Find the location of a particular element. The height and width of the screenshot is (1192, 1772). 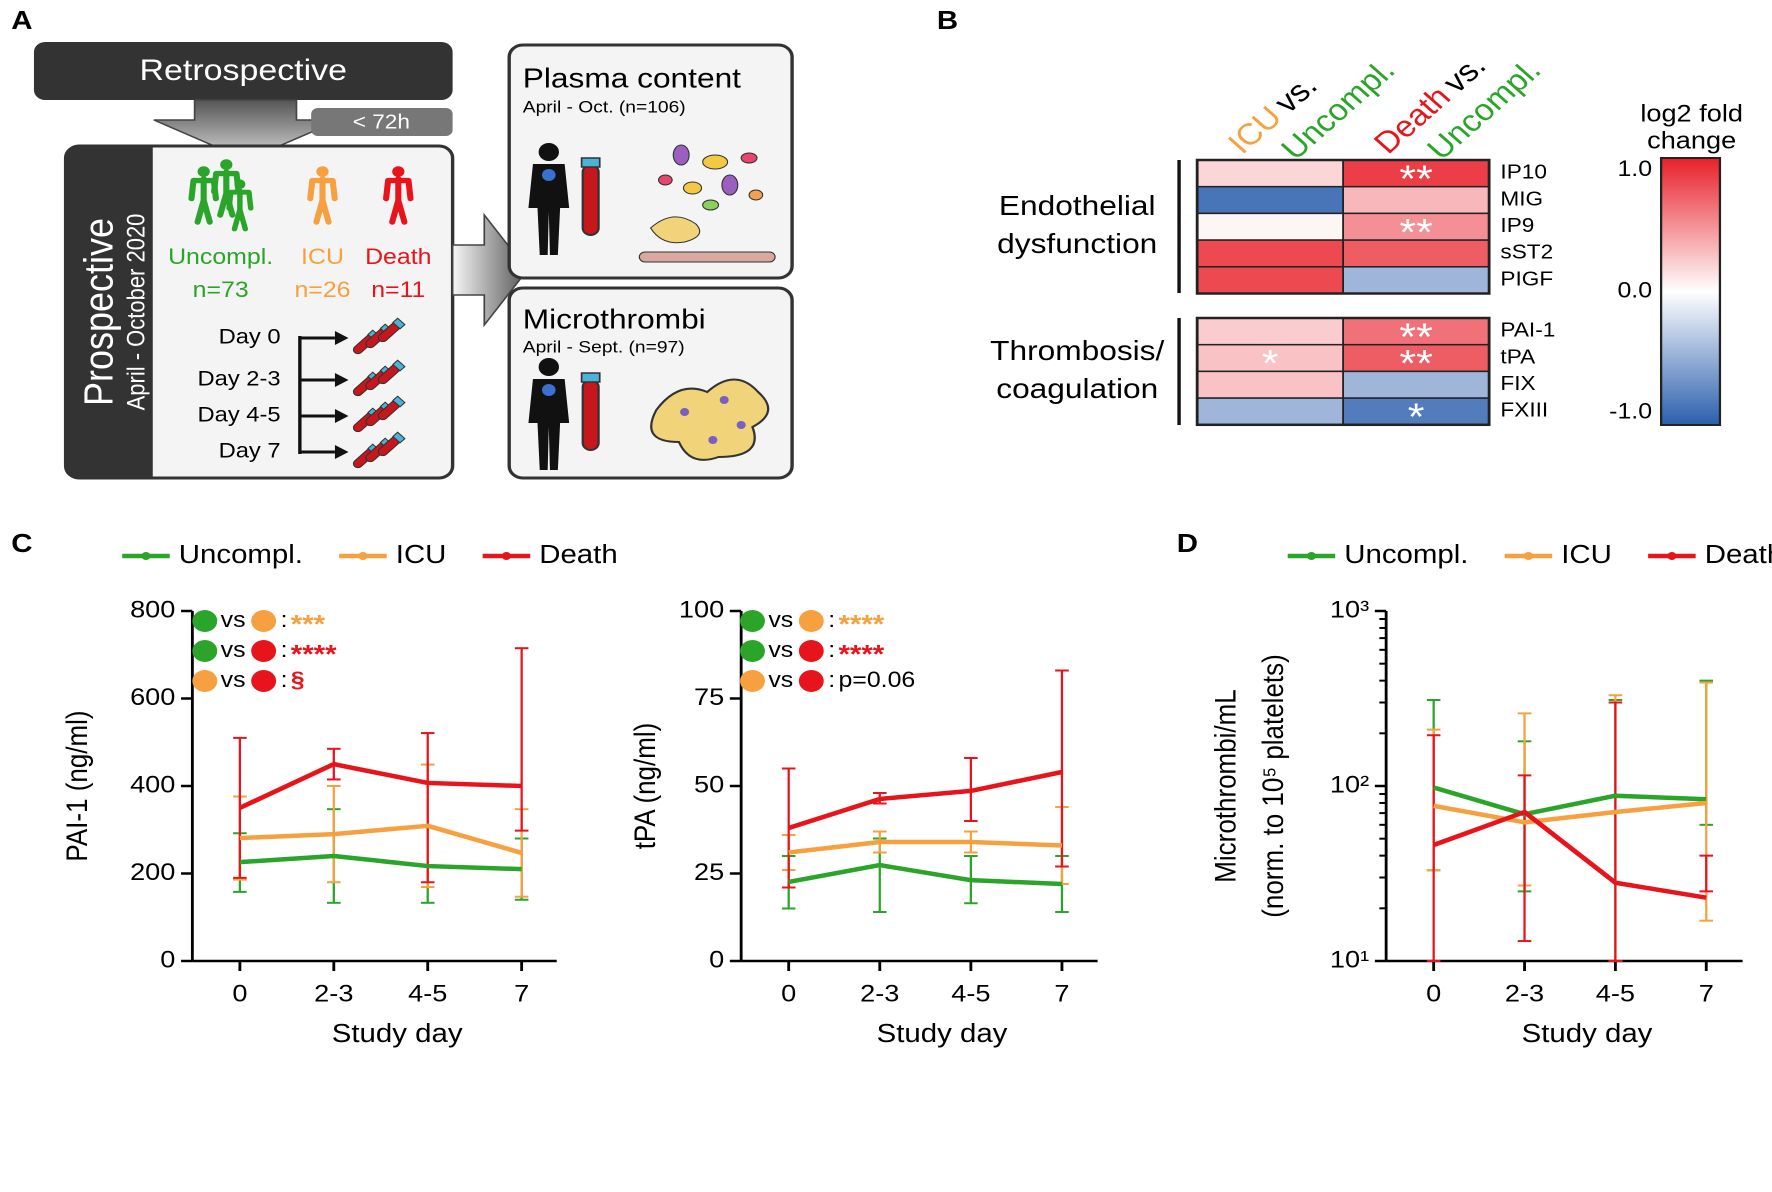

output-period: April - Sept. (n=97) is located at coordinates (604, 347).